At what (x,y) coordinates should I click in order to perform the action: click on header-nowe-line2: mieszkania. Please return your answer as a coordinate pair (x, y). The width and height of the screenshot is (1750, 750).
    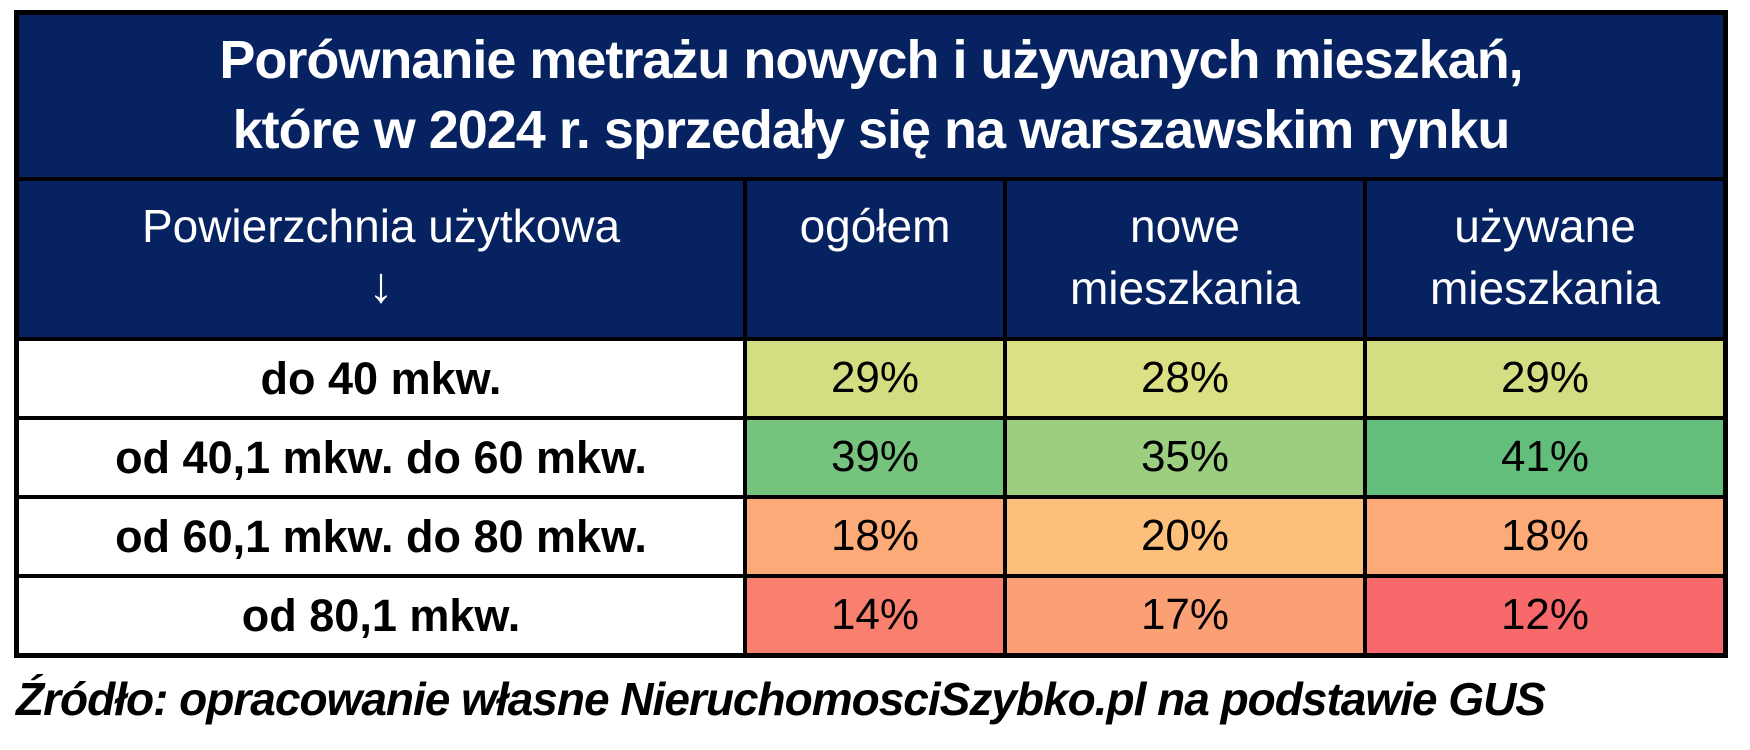
    Looking at the image, I should click on (1185, 288).